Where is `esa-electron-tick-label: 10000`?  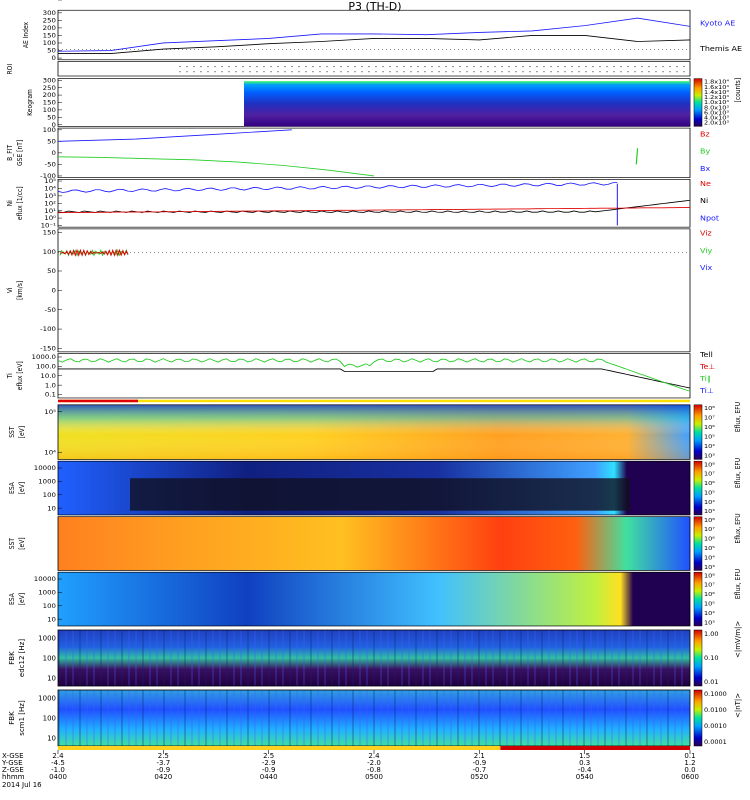
esa-electron-tick-label: 10000 is located at coordinates (45, 579).